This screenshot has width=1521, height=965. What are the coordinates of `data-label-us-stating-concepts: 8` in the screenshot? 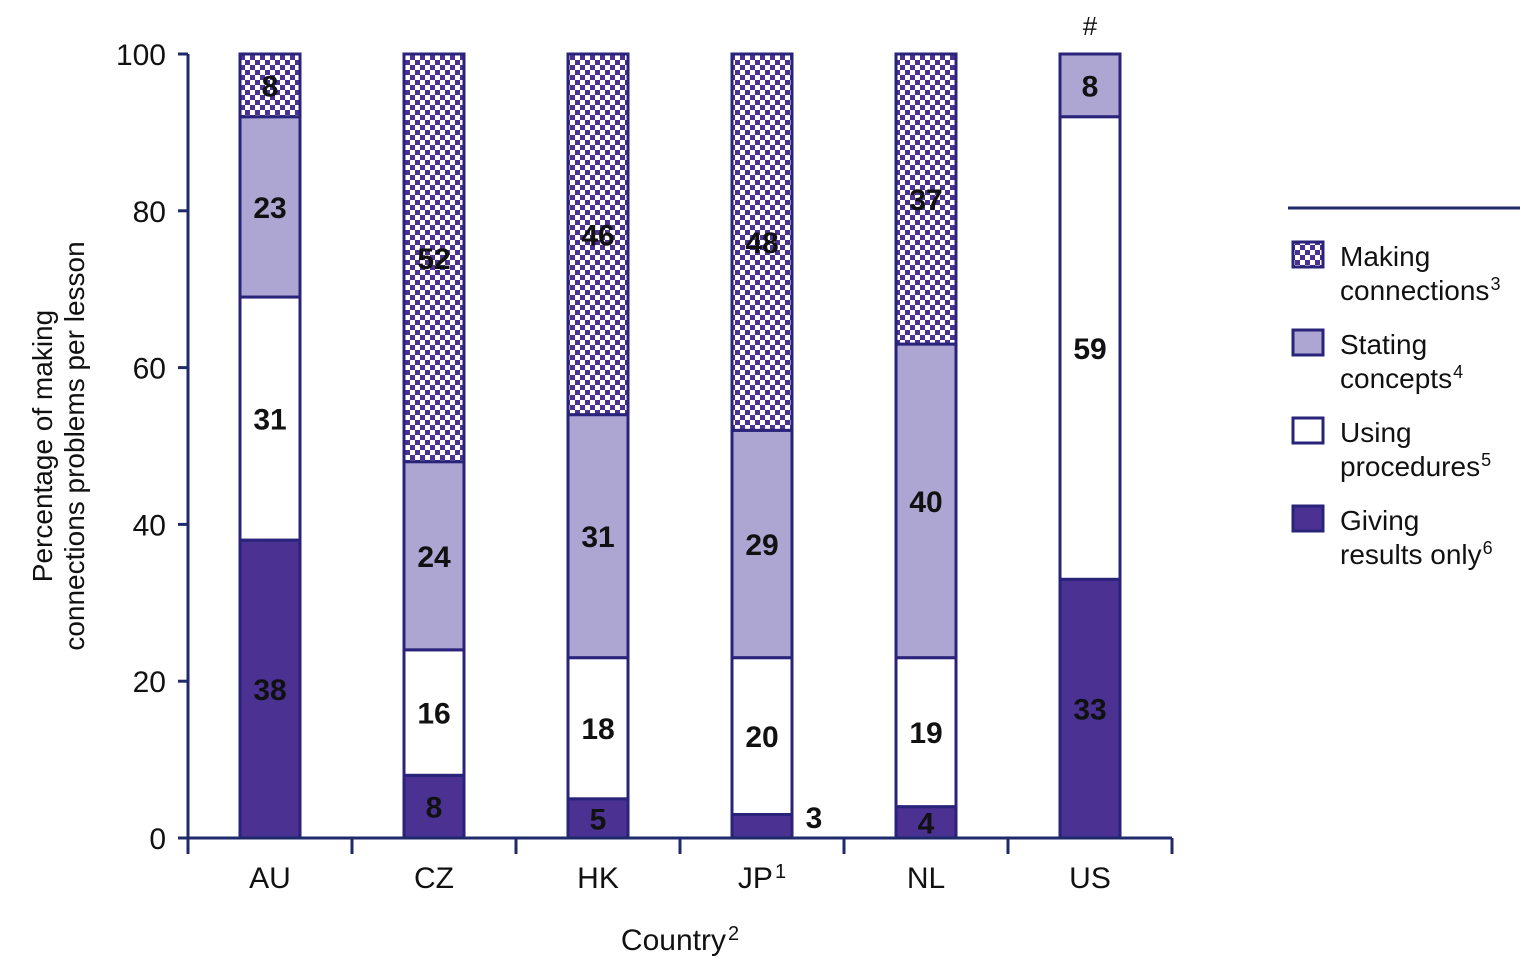 It's located at (1090, 86).